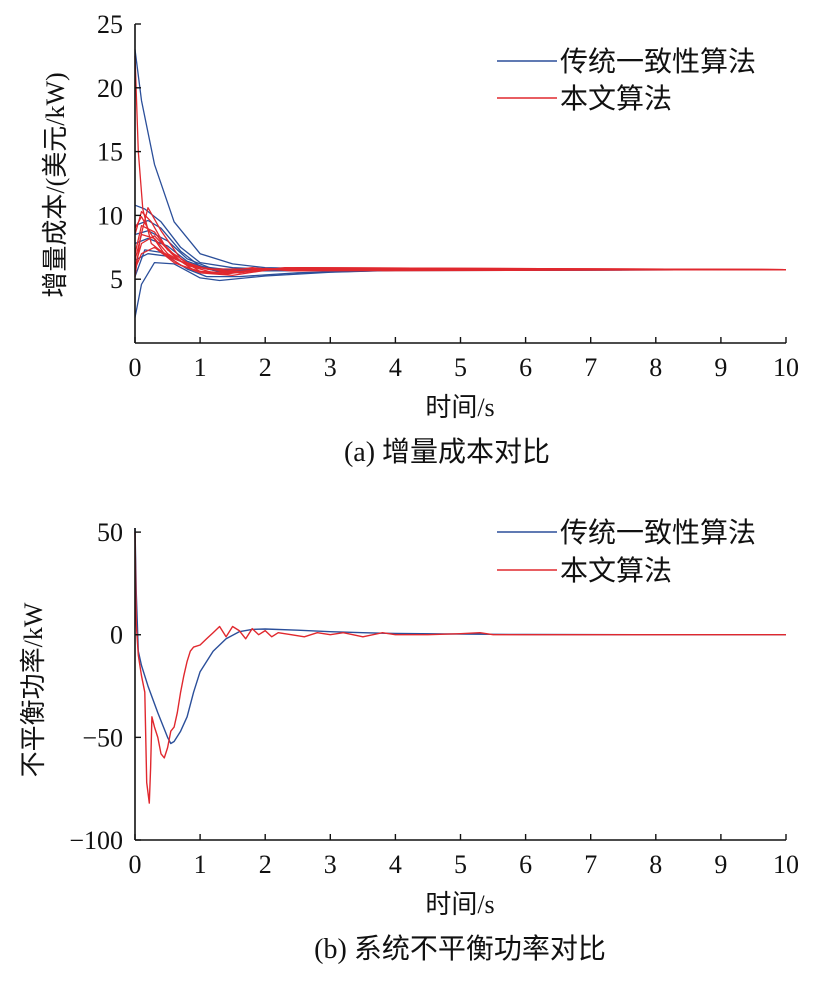 This screenshot has height=985, width=828. Describe the element at coordinates (395, 367) in the screenshot. I see `chart-a-x-tick-label: 4` at that location.